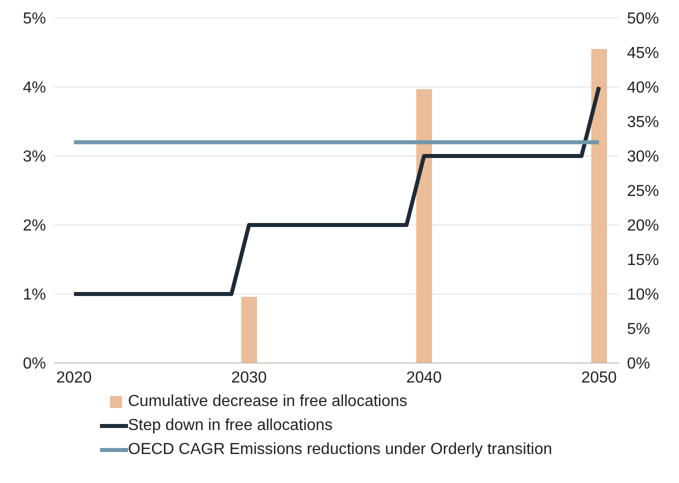  What do you see at coordinates (230, 426) in the screenshot?
I see `legend-label: Step down in free allocations` at bounding box center [230, 426].